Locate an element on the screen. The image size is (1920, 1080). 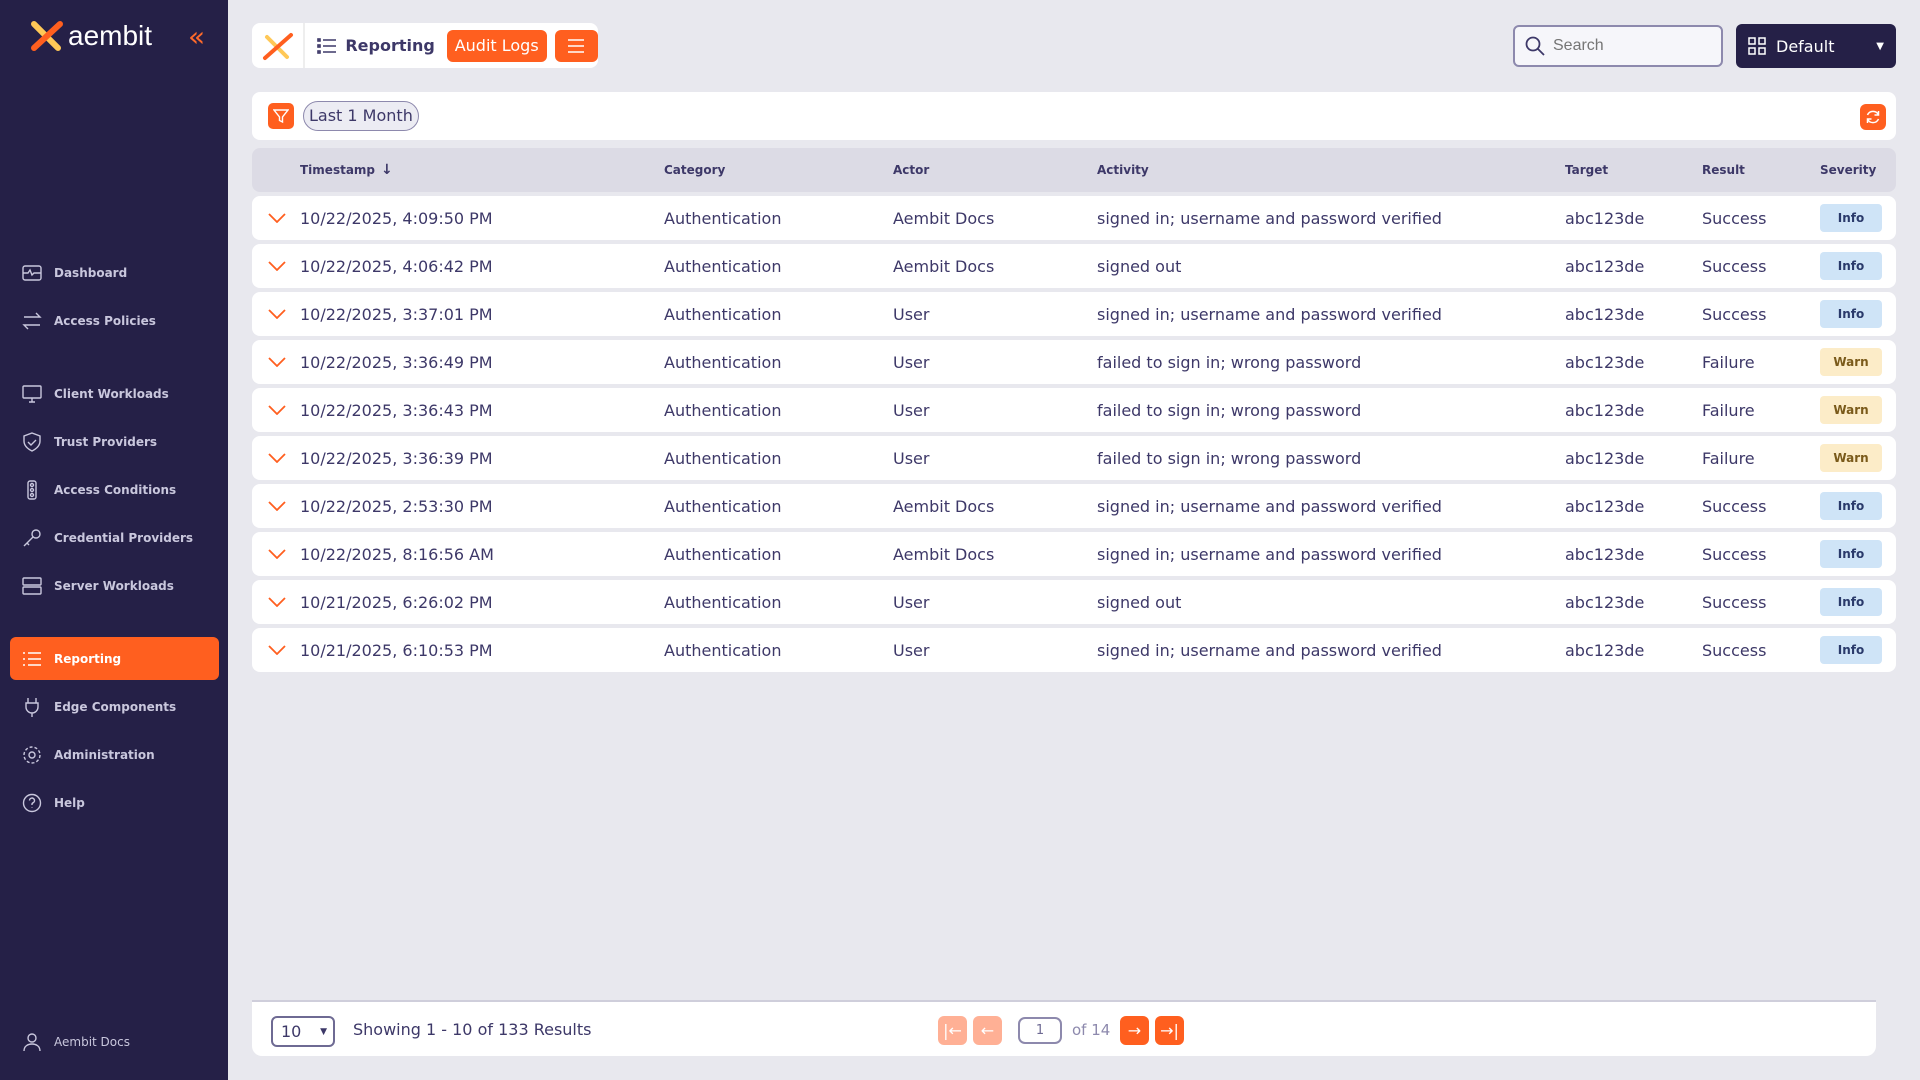
sidebar-item-access-policies: Access Policies is located at coordinates (114, 320).